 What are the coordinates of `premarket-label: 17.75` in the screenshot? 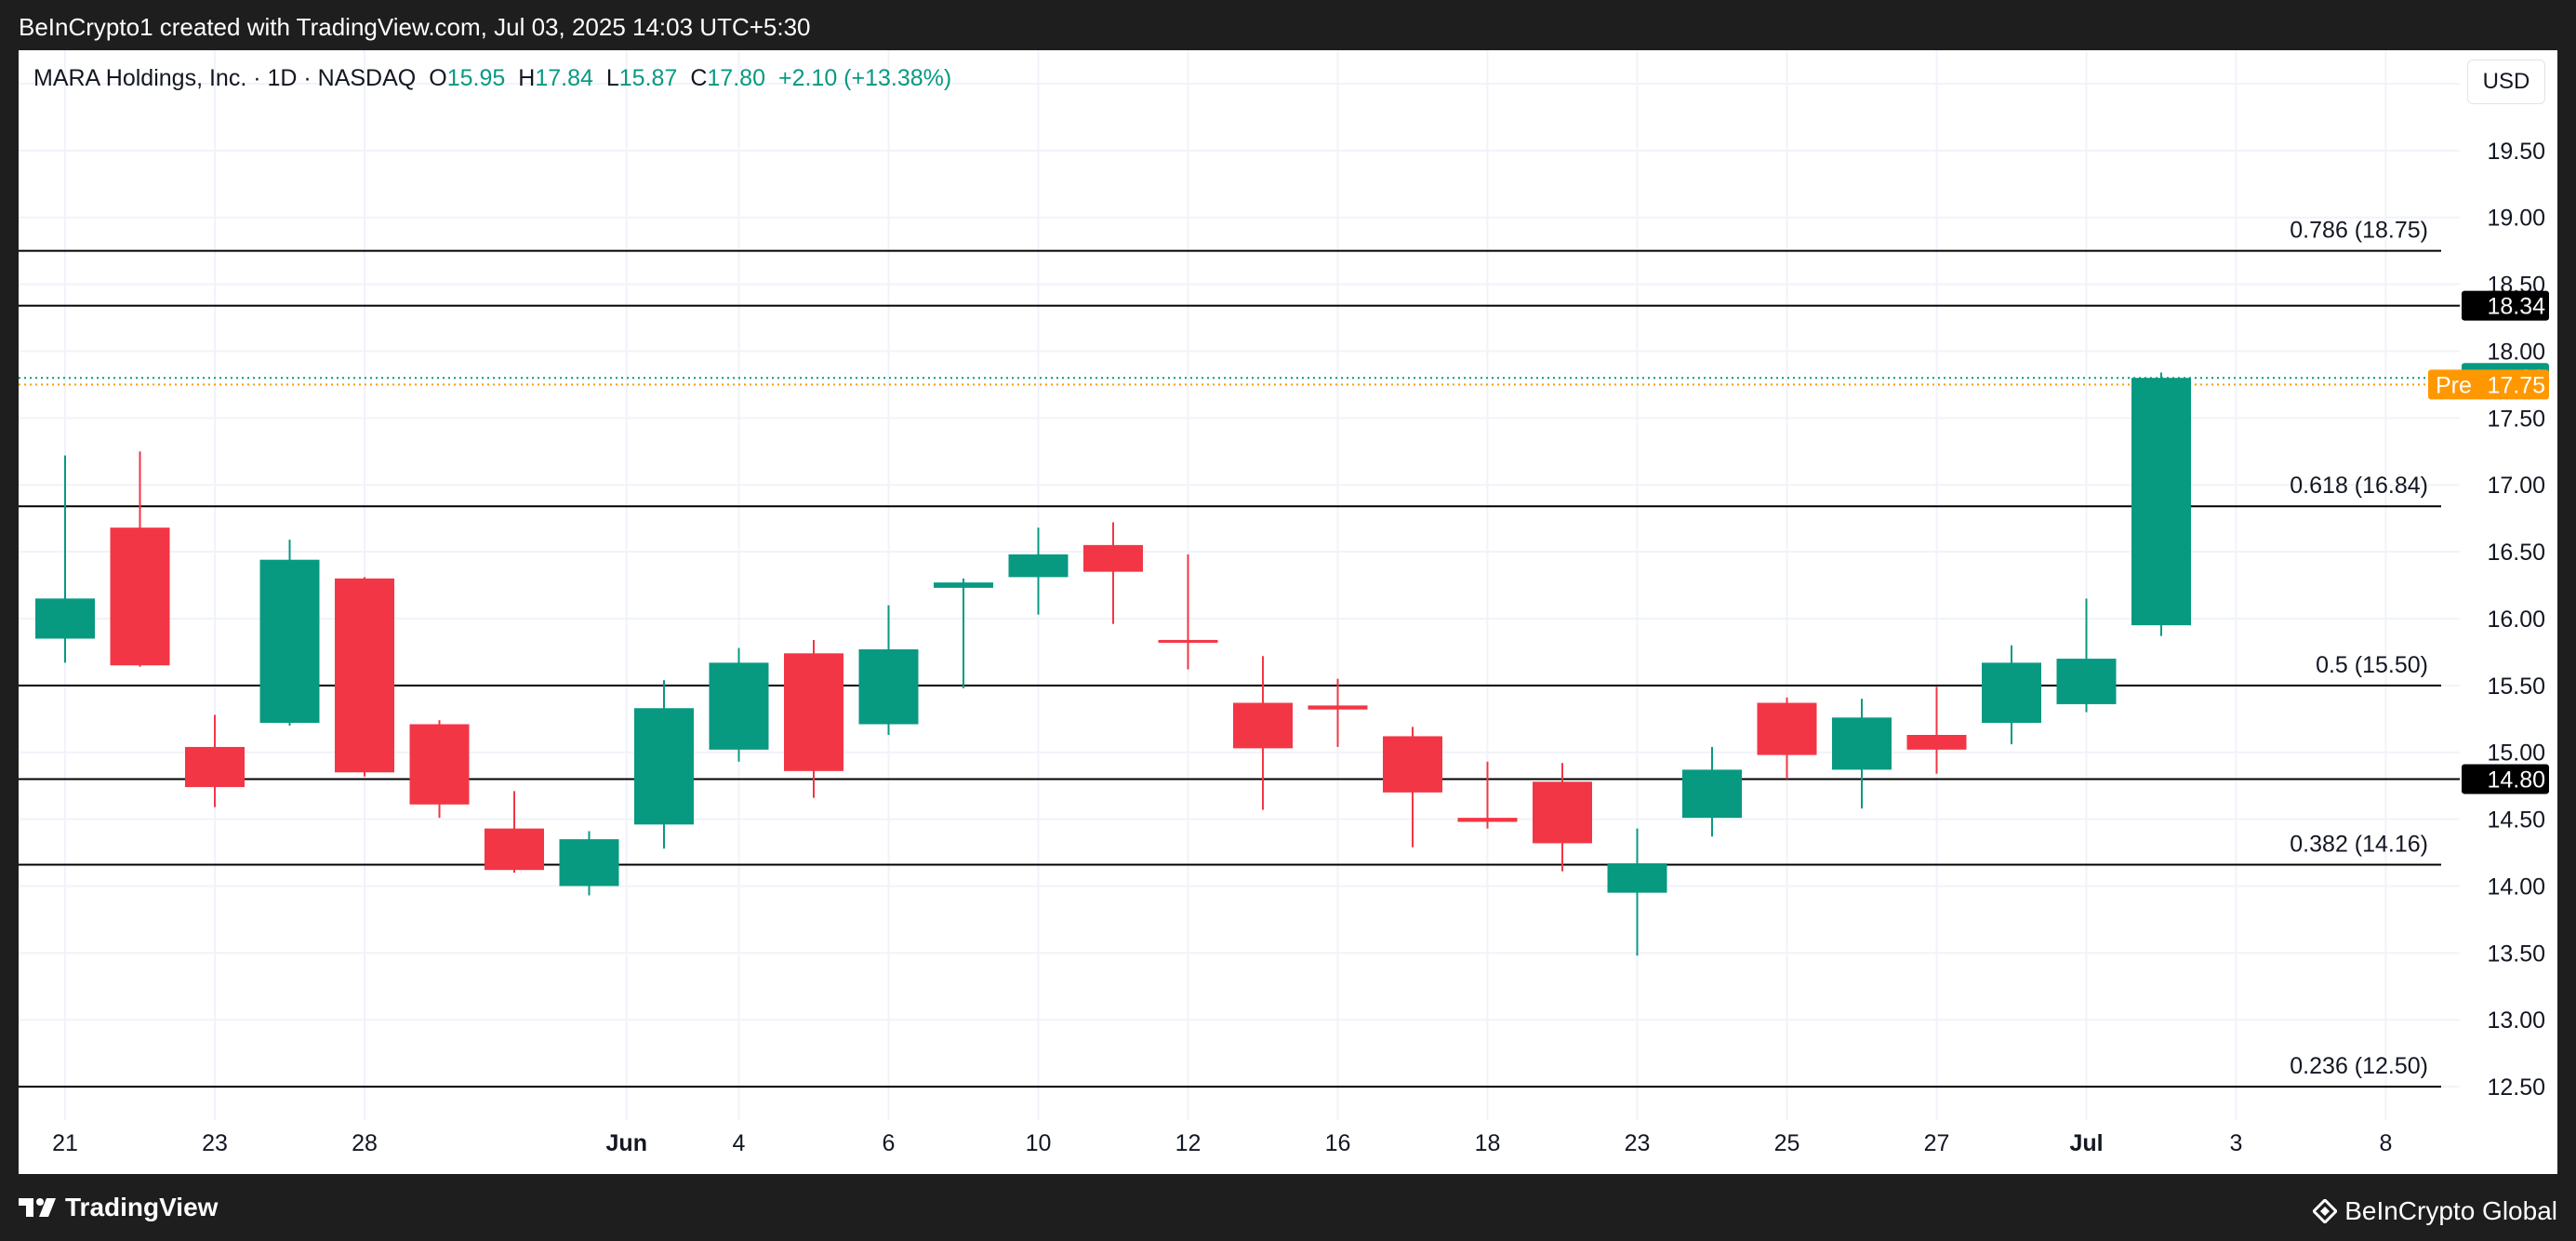 It's located at (2516, 385).